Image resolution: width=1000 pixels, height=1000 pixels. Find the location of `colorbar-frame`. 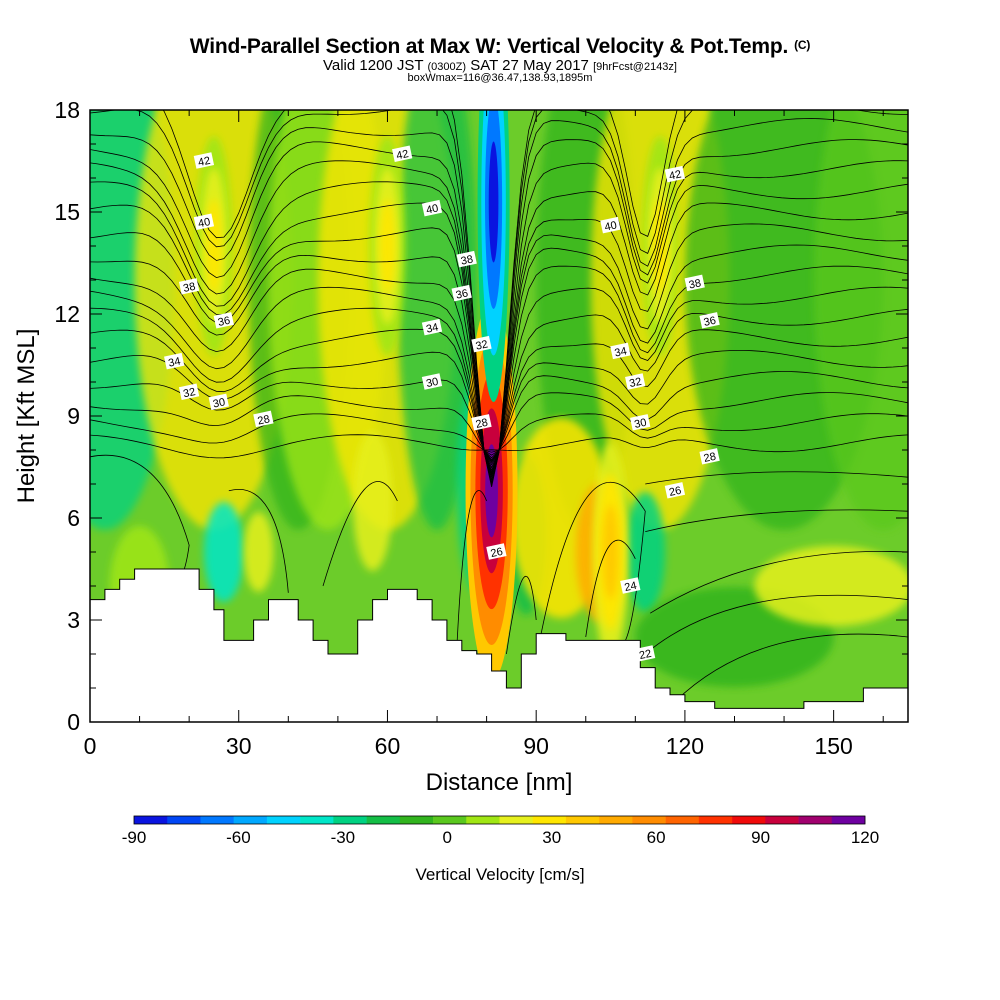

colorbar-frame is located at coordinates (499, 820).